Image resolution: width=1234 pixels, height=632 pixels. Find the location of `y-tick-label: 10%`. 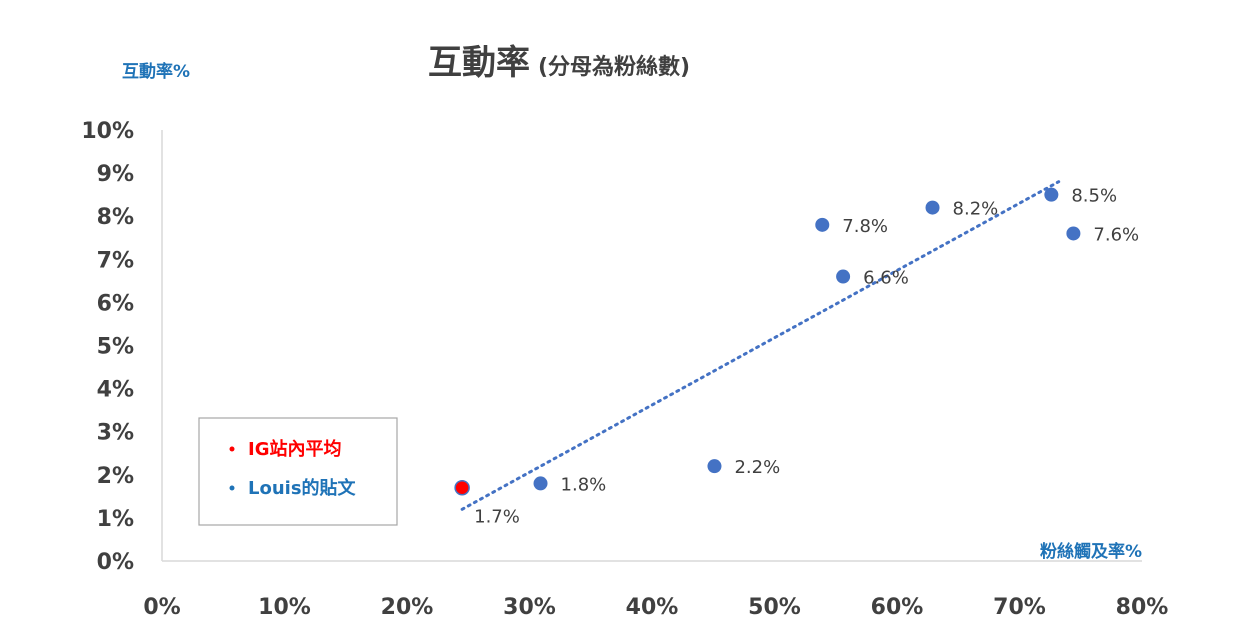

y-tick-label: 10% is located at coordinates (107, 131).